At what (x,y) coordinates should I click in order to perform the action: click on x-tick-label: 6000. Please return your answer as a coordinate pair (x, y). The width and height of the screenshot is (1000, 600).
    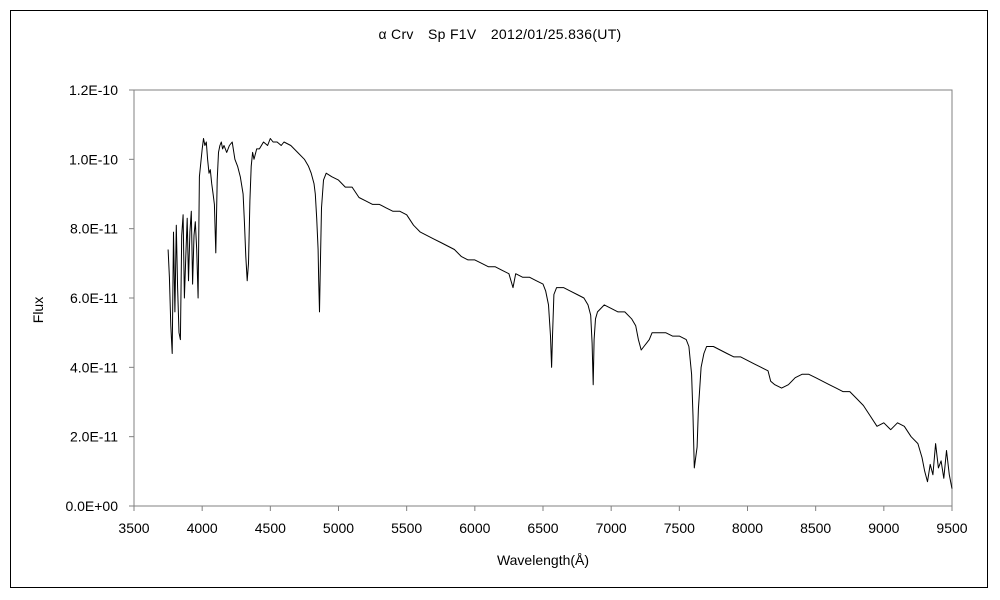
    Looking at the image, I should click on (474, 528).